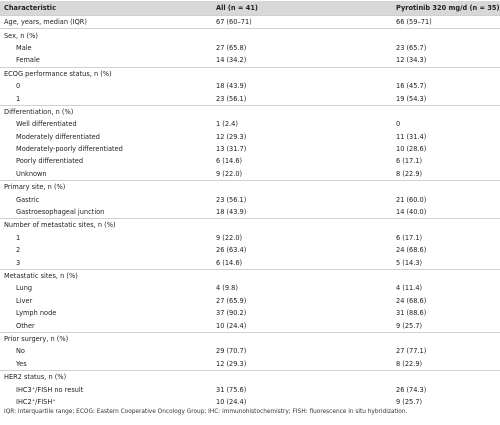 The width and height of the screenshot is (500, 425). I want to click on sub-row: Yes 12 (29.3) 8 (22.9), so click(250, 364).